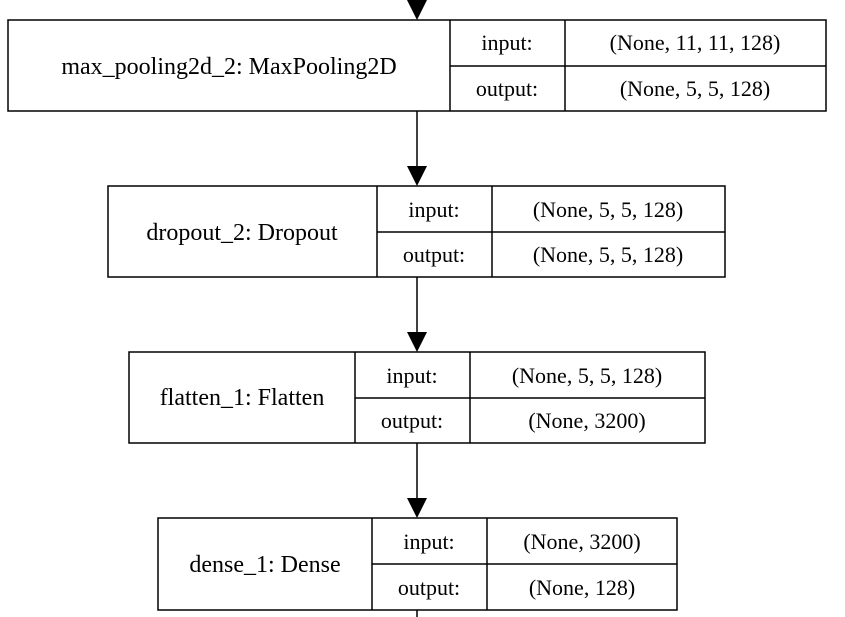 The height and width of the screenshot is (617, 845). Describe the element at coordinates (586, 420) in the screenshot. I see `output-shape: (None, 3200)` at that location.